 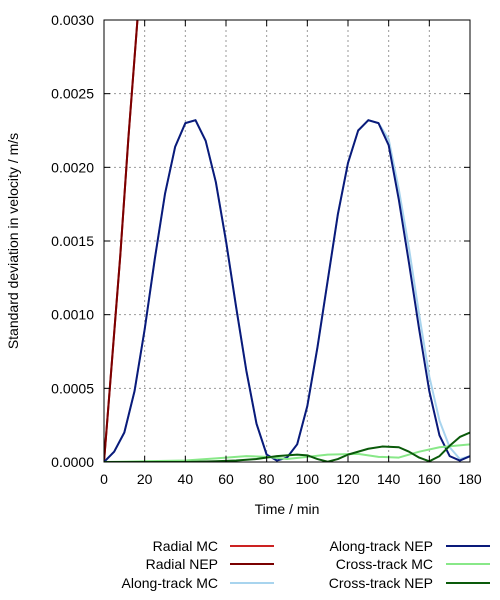 I want to click on x-tick-label: 20, so click(x=145, y=479).